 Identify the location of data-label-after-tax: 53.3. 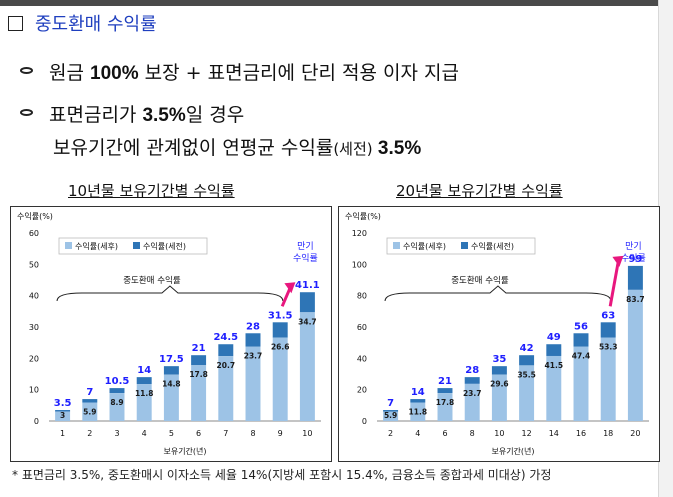
(608, 346).